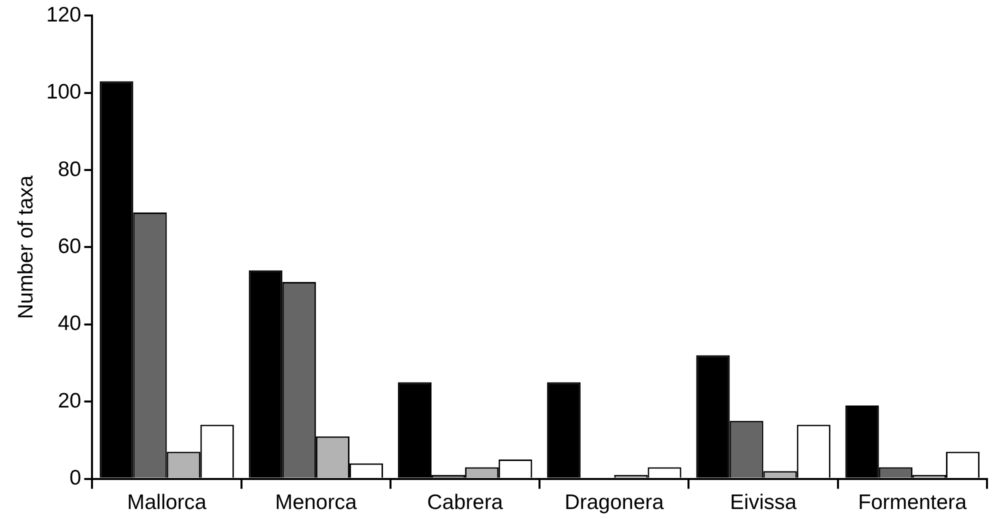 The width and height of the screenshot is (991, 522). What do you see at coordinates (316, 502) in the screenshot?
I see `x-tick-label: Menorca` at bounding box center [316, 502].